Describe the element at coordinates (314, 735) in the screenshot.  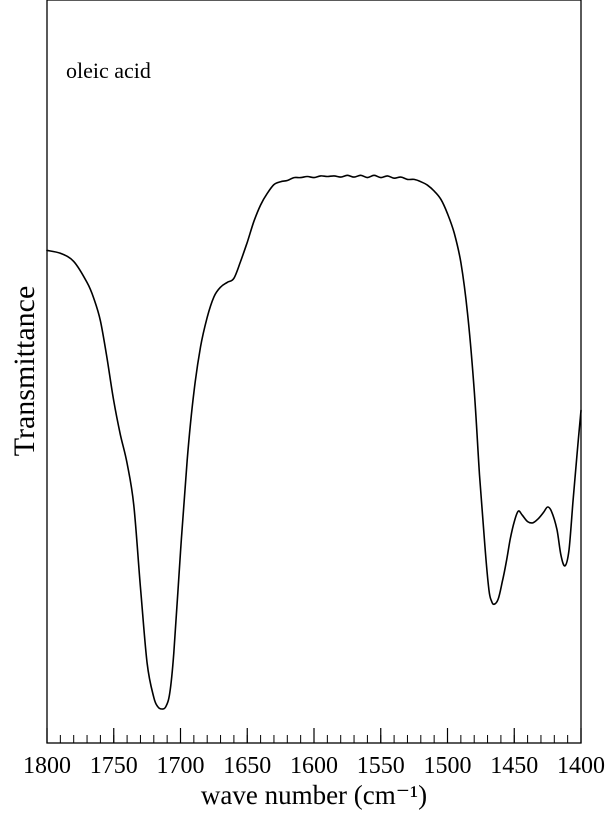
I see `x-major-ticks` at that location.